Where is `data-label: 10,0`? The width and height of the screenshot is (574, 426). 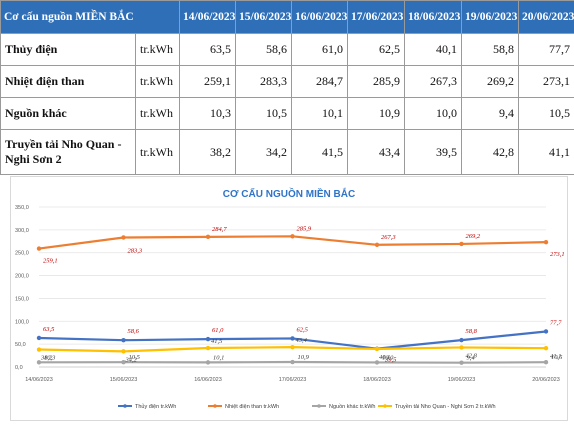 data-label: 10,0 is located at coordinates (388, 357).